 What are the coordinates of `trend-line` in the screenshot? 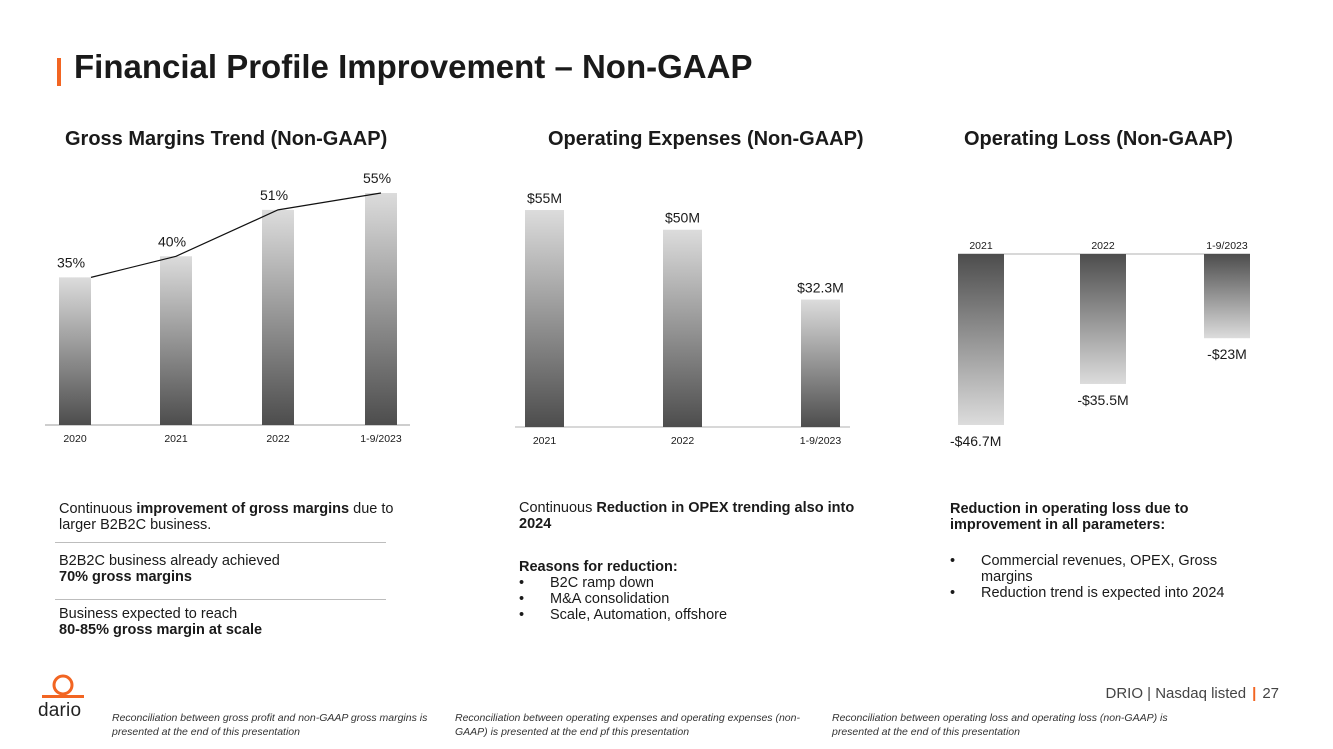 It's located at (236, 235).